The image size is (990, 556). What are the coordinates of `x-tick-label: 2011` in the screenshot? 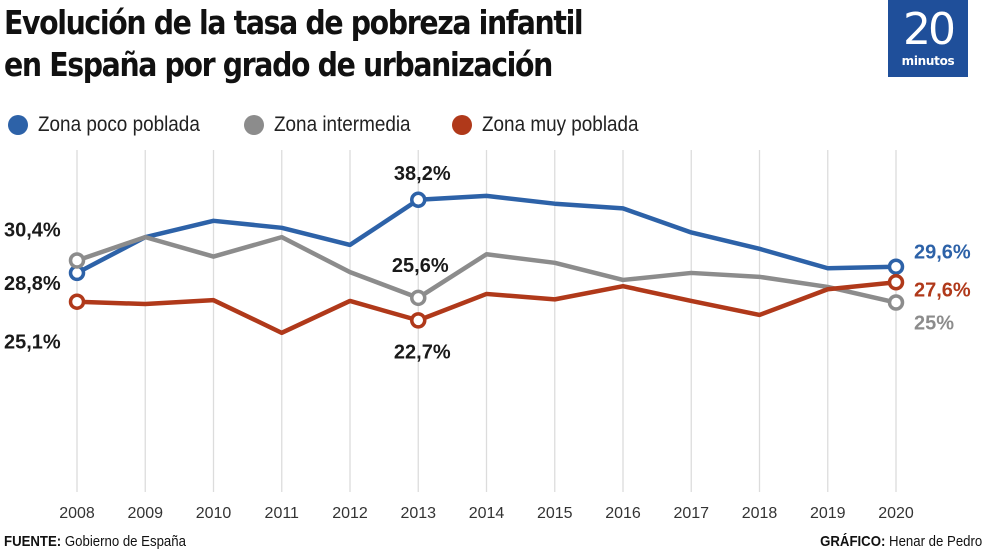 It's located at (282, 513).